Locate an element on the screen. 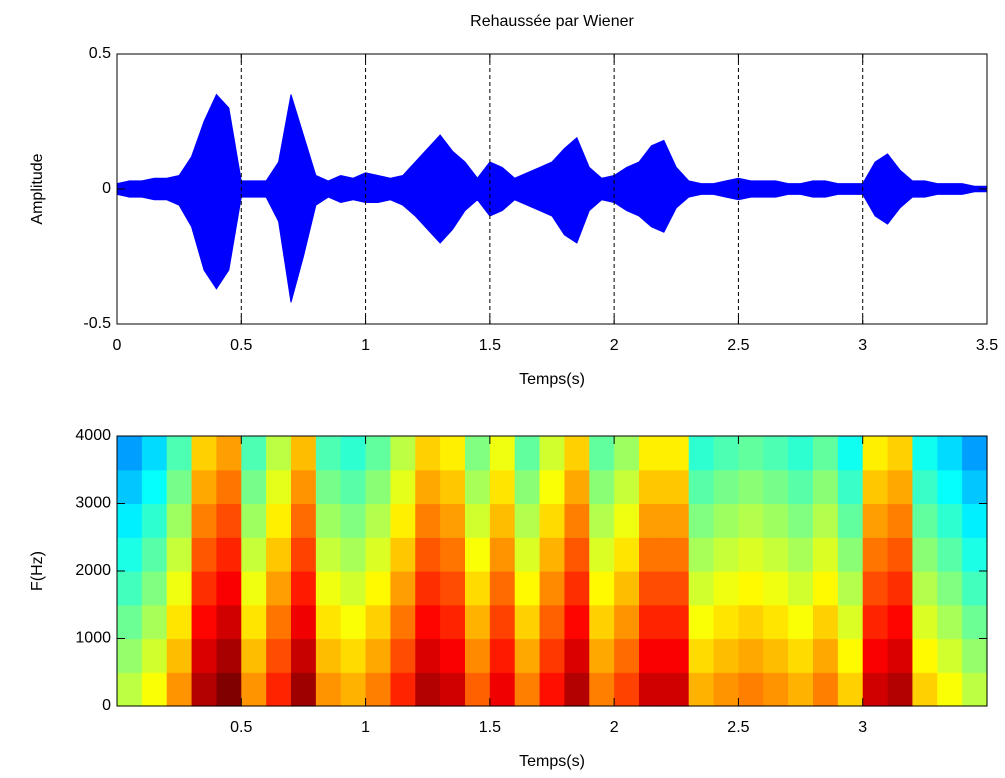 This screenshot has height=778, width=1005. y-axis-label: F(Hz) is located at coordinates (37, 571).